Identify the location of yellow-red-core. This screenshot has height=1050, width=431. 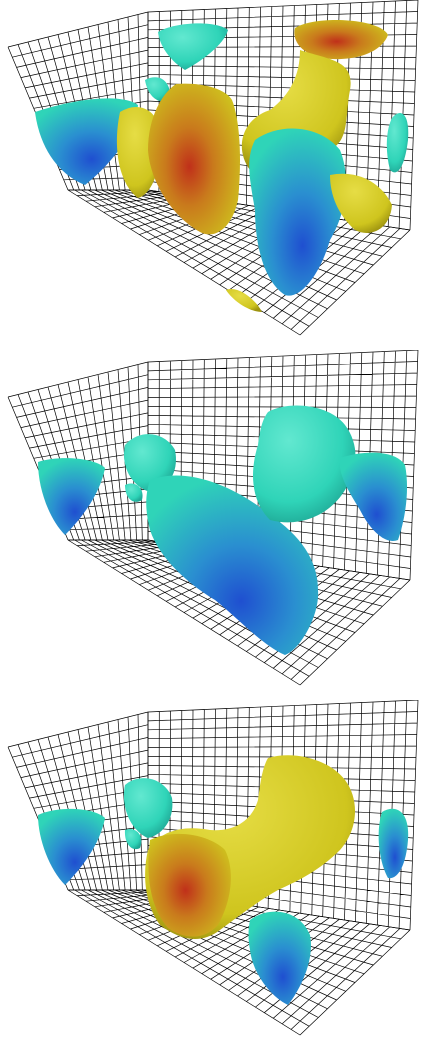
(189, 885).